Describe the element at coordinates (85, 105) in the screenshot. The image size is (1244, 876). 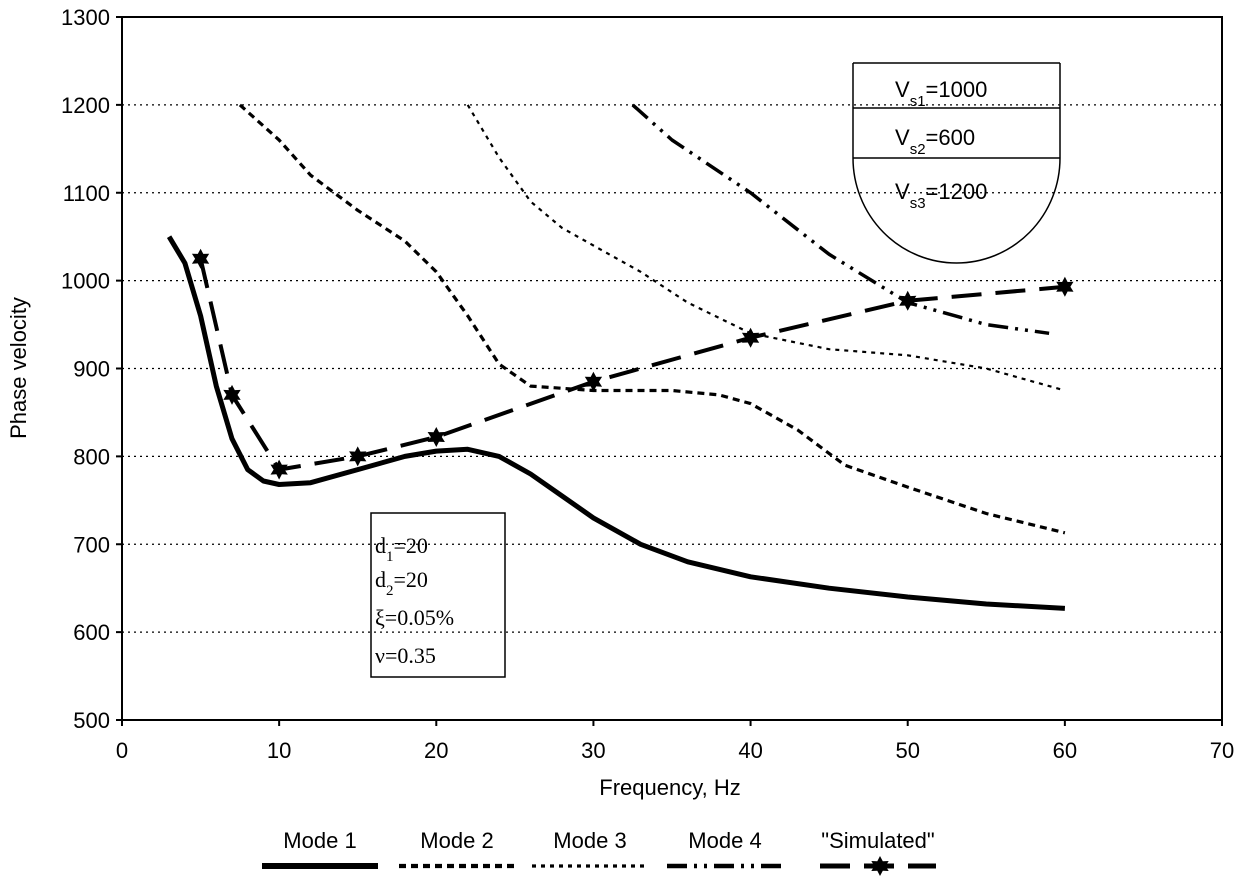
I see `y-tick-label: 1200` at that location.